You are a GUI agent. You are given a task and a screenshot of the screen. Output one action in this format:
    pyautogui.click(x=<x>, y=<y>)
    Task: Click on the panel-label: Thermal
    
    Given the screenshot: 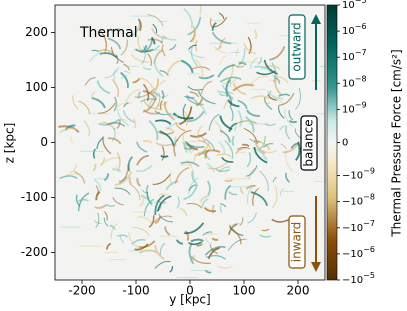 What is the action you would take?
    pyautogui.click(x=108, y=33)
    